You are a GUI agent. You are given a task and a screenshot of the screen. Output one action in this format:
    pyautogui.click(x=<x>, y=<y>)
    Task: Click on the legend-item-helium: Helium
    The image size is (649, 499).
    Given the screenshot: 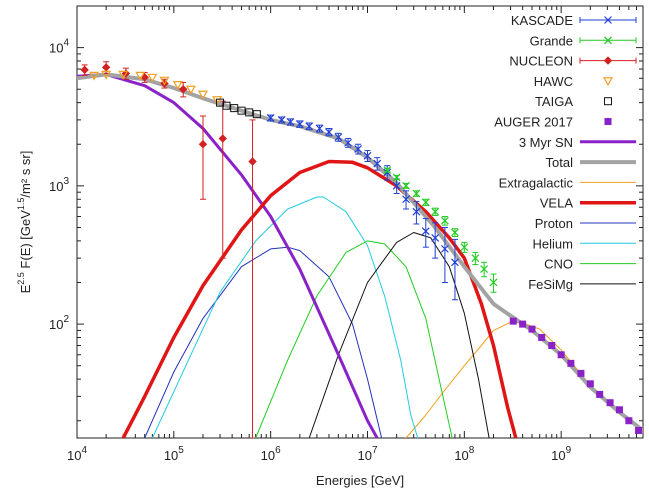 What is the action you would take?
    pyautogui.click(x=584, y=243)
    